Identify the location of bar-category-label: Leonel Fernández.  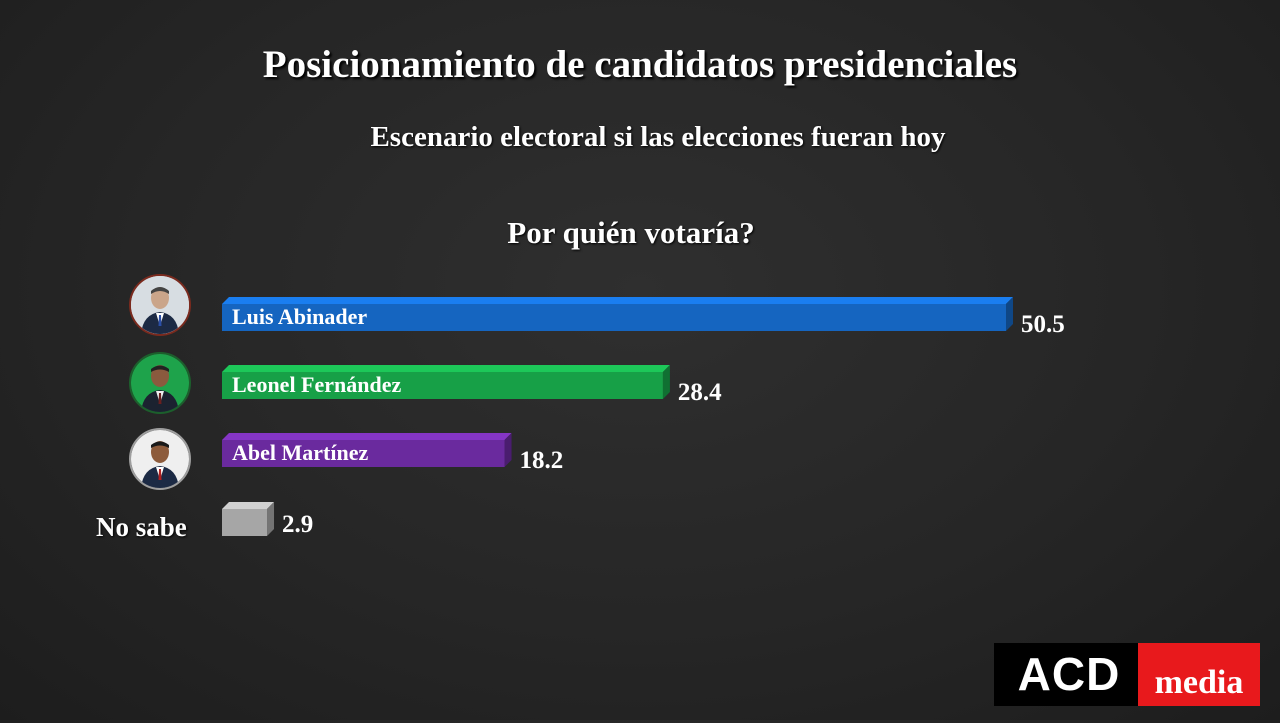
(316, 384).